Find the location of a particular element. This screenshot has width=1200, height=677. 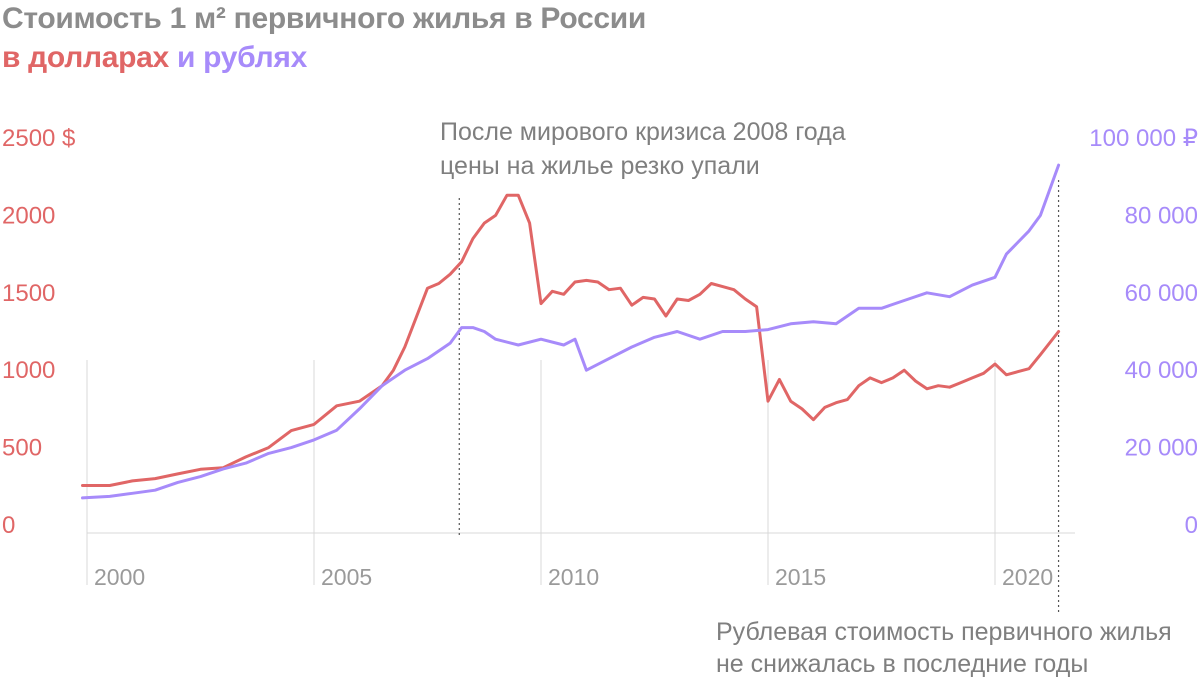

annotation-crisis-line1: После мирового кризиса 2008 года is located at coordinates (643, 132).